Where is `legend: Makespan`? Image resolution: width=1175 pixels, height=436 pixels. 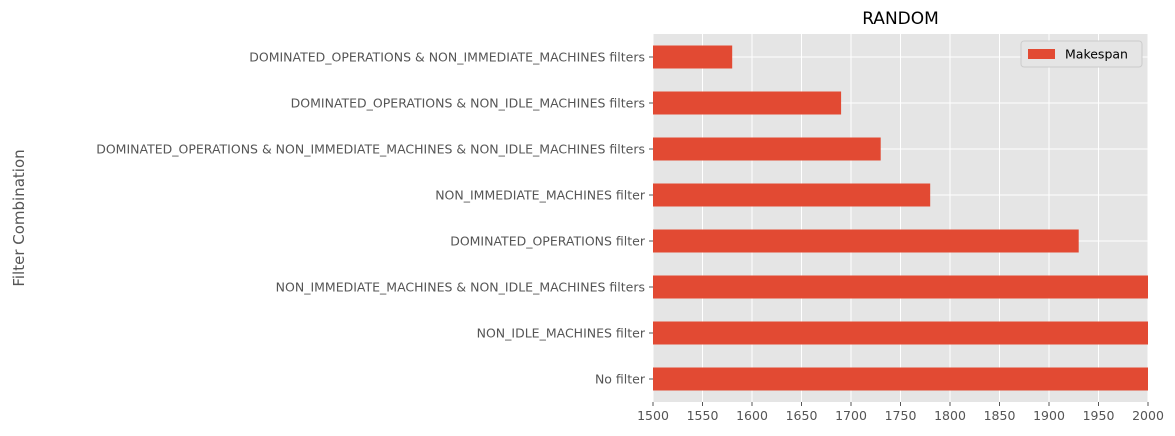
legend: Makespan is located at coordinates (1081, 54).